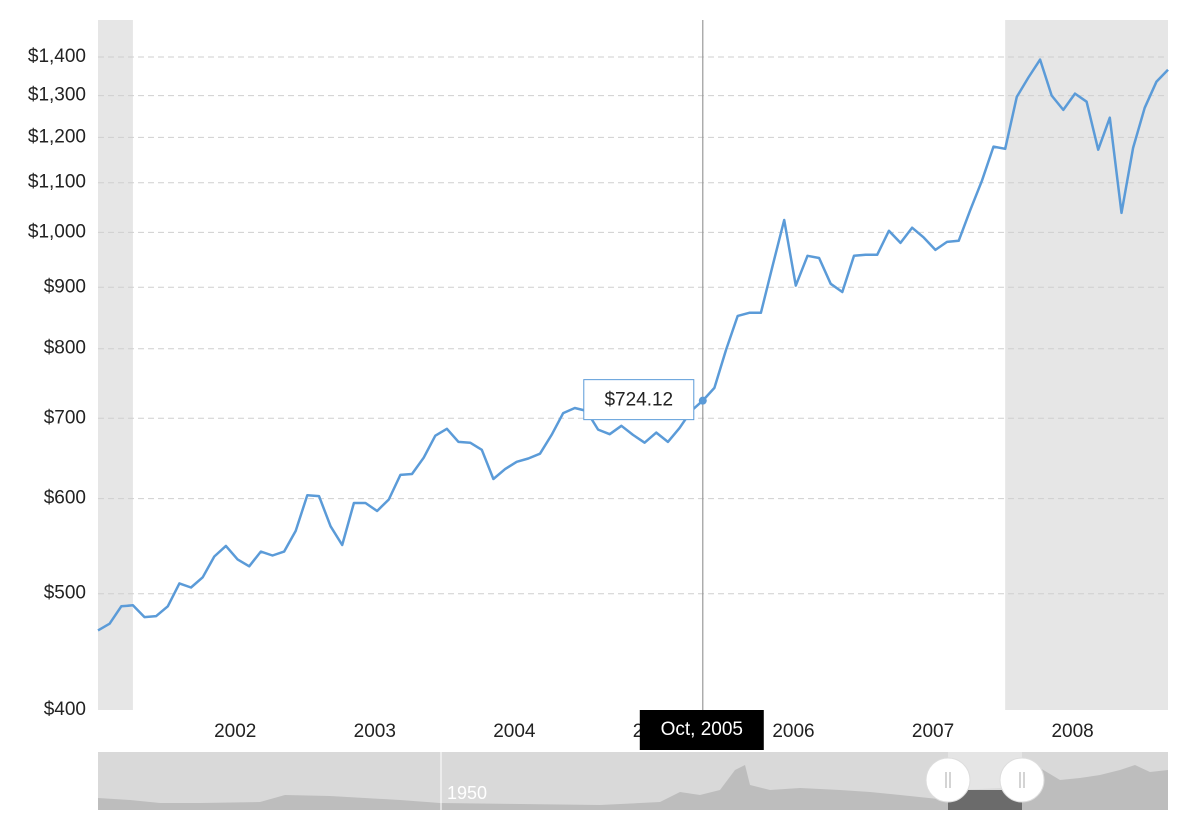 This screenshot has width=1200, height=837. I want to click on navigator-area, so click(633, 787).